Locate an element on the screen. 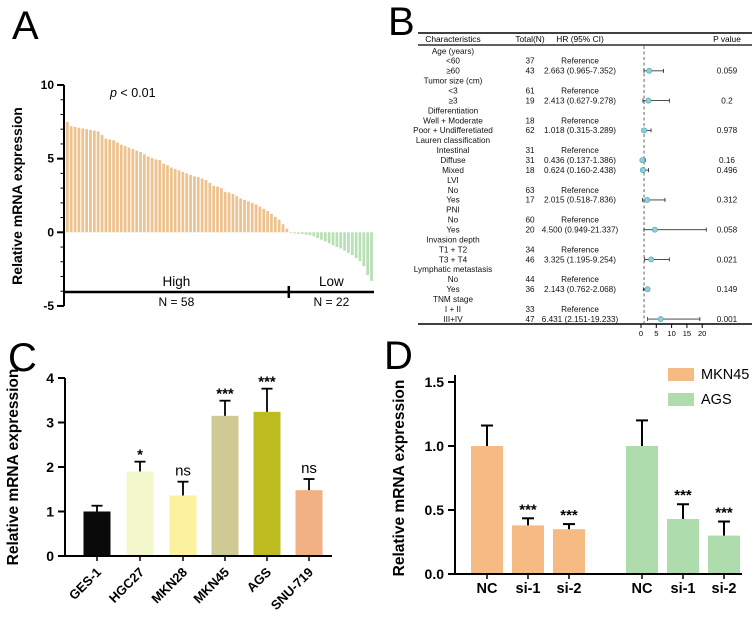 Image resolution: width=755 pixels, height=621 pixels. y-tick-label: 0 is located at coordinates (50, 556).